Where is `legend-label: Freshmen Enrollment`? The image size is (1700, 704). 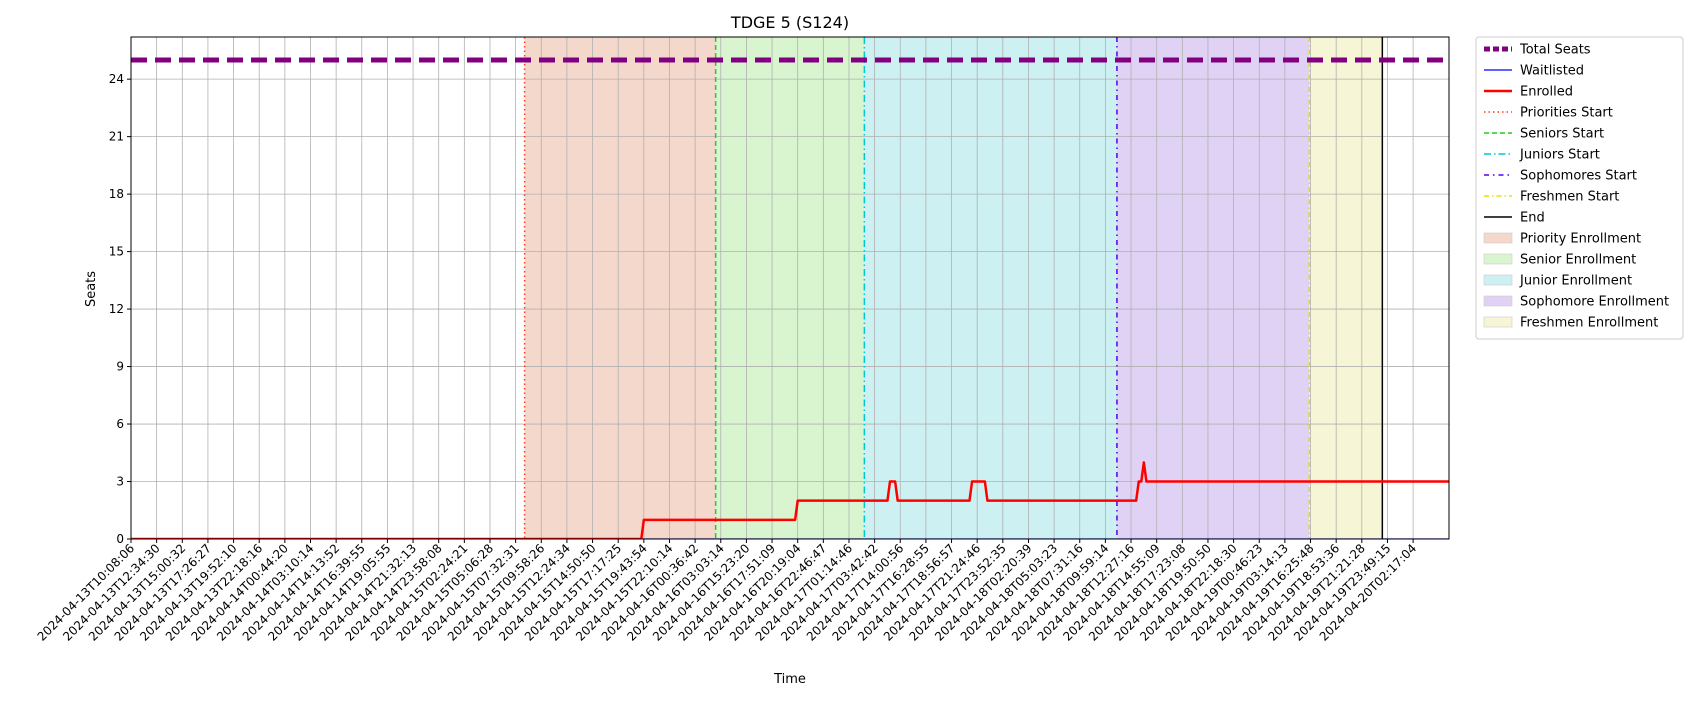 legend-label: Freshmen Enrollment is located at coordinates (1589, 323).